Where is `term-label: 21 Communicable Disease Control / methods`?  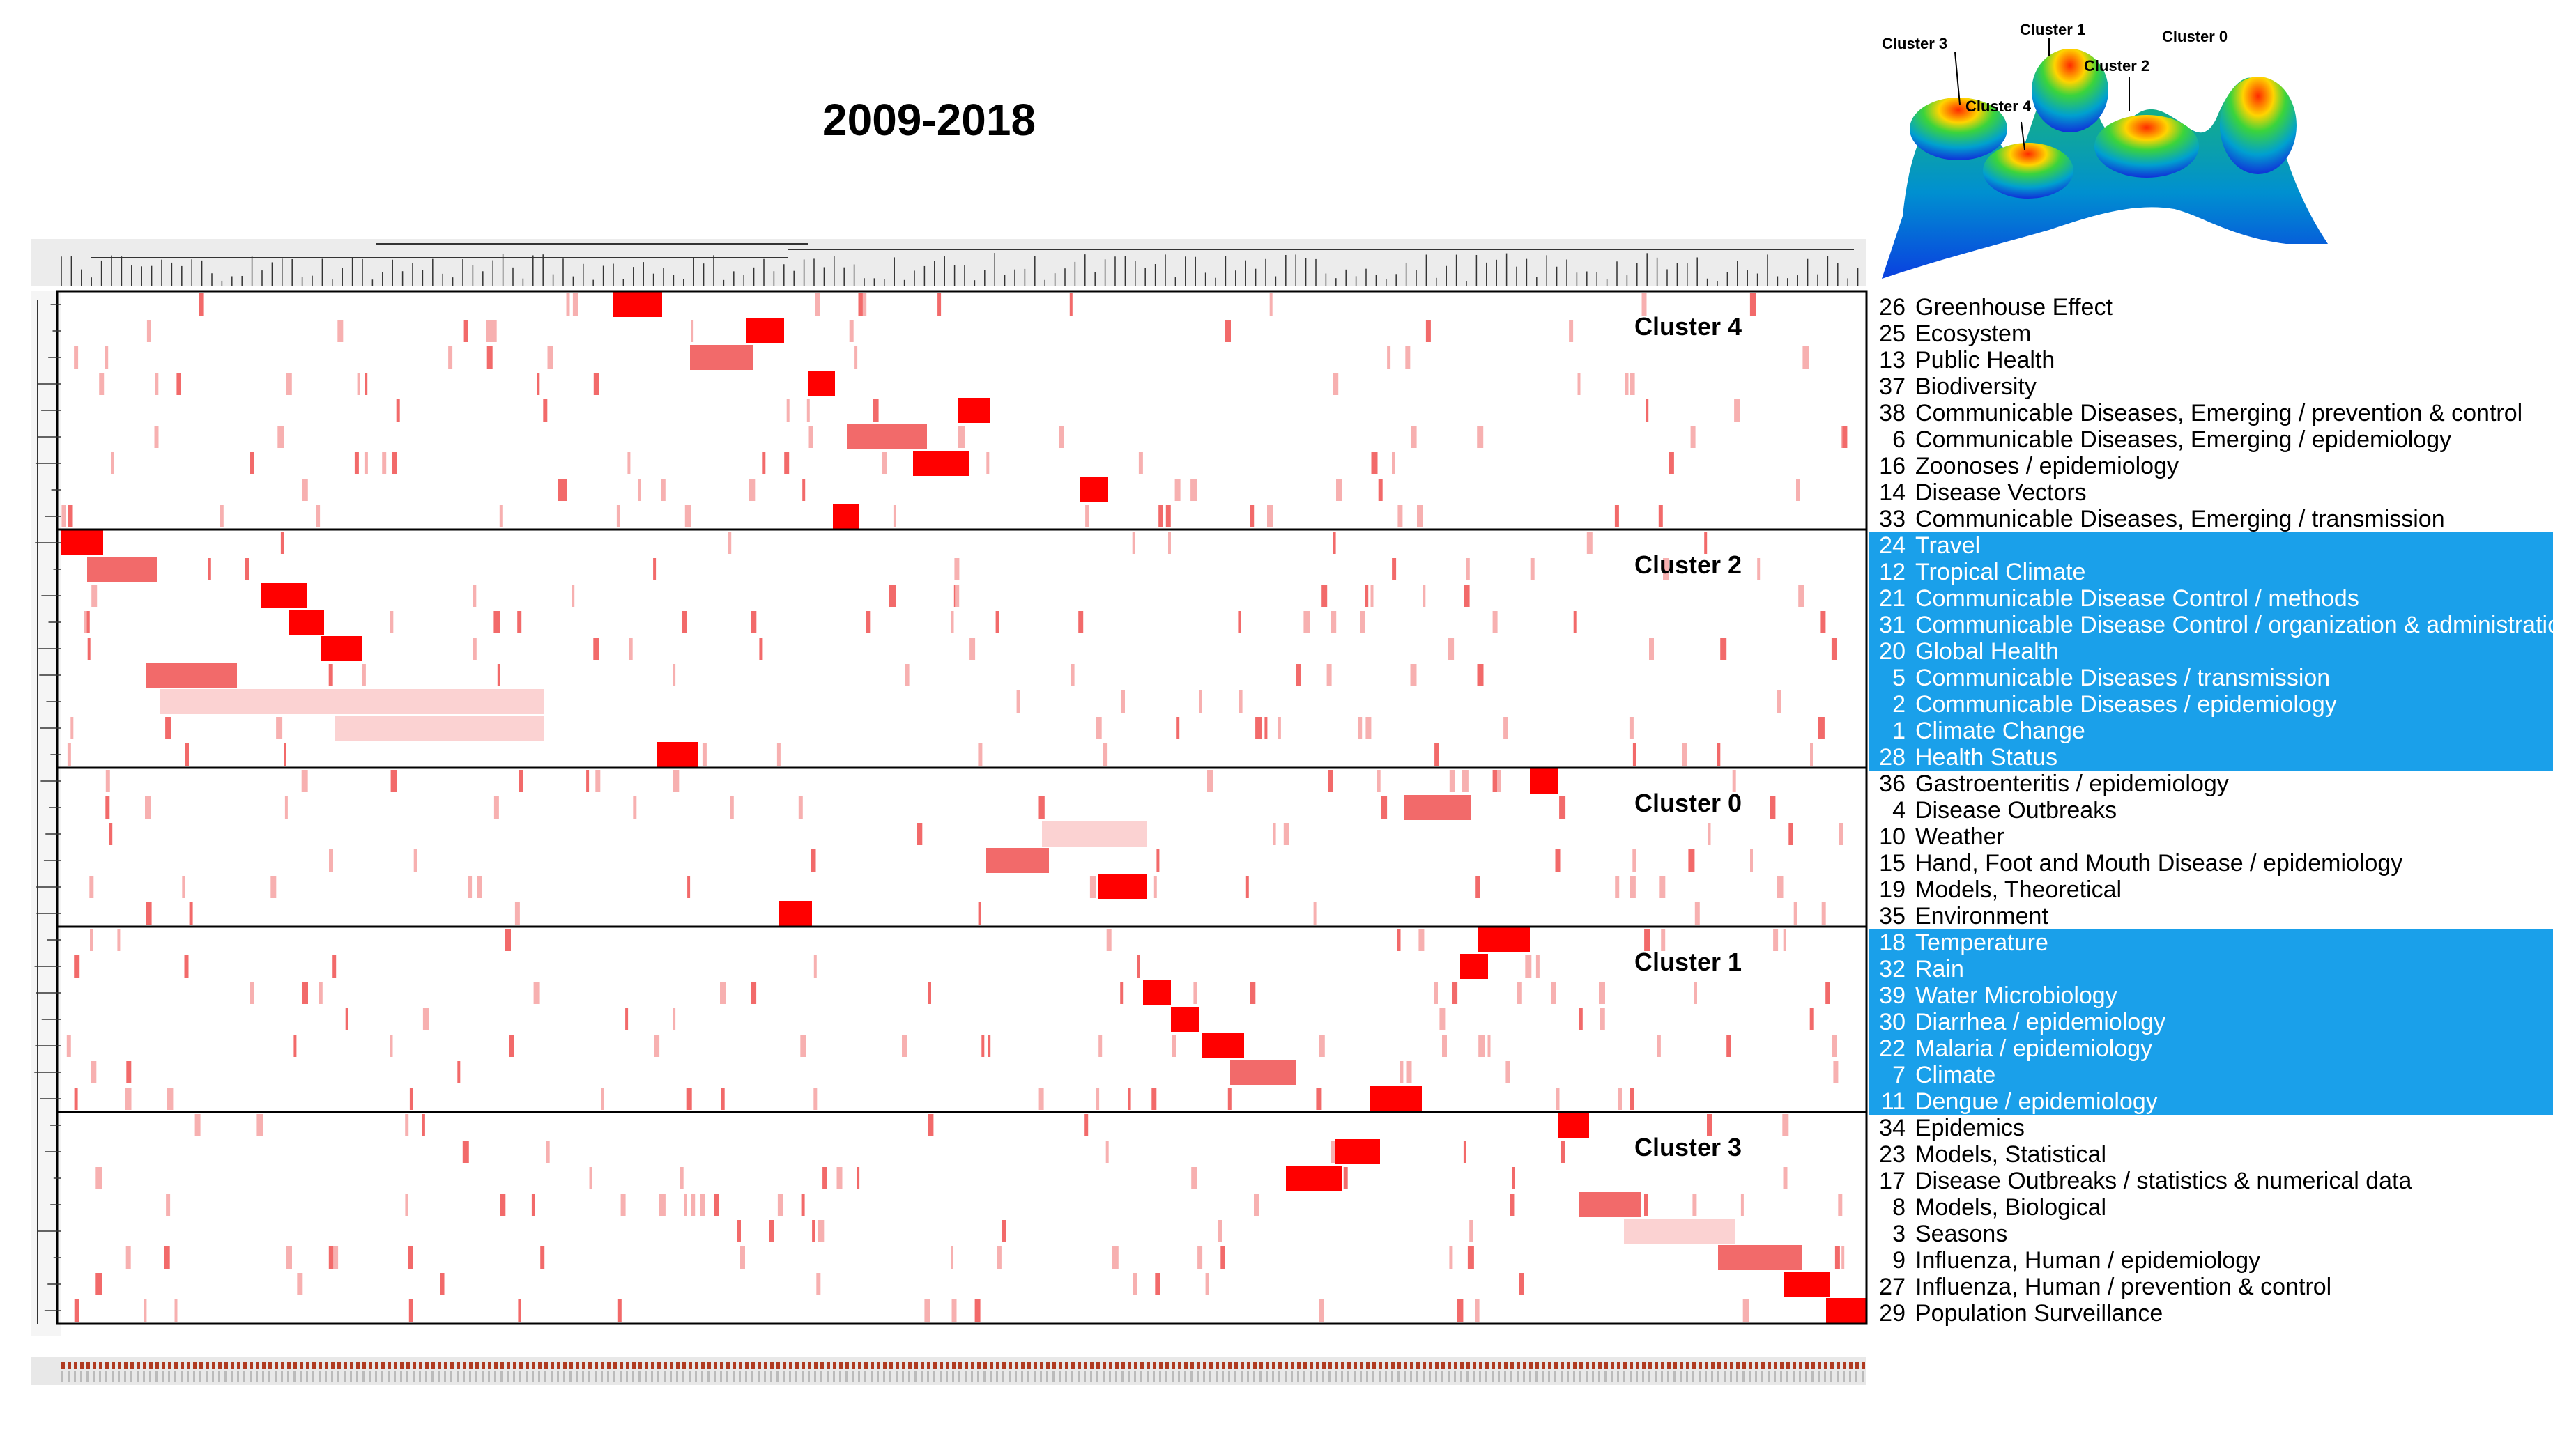
term-label: 21 Communicable Disease Control / methods is located at coordinates (2114, 598).